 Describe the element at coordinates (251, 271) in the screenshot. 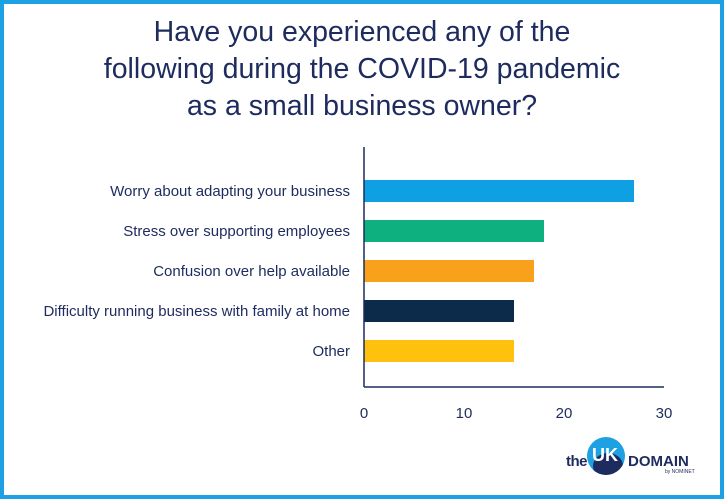

I see `category-label-3: Confusion over help available` at that location.